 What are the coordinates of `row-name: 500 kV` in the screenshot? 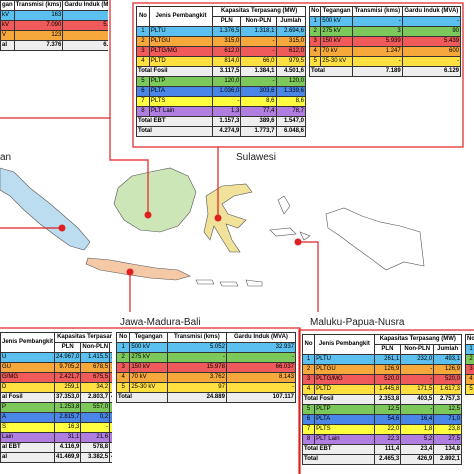 It's located at (336, 21).